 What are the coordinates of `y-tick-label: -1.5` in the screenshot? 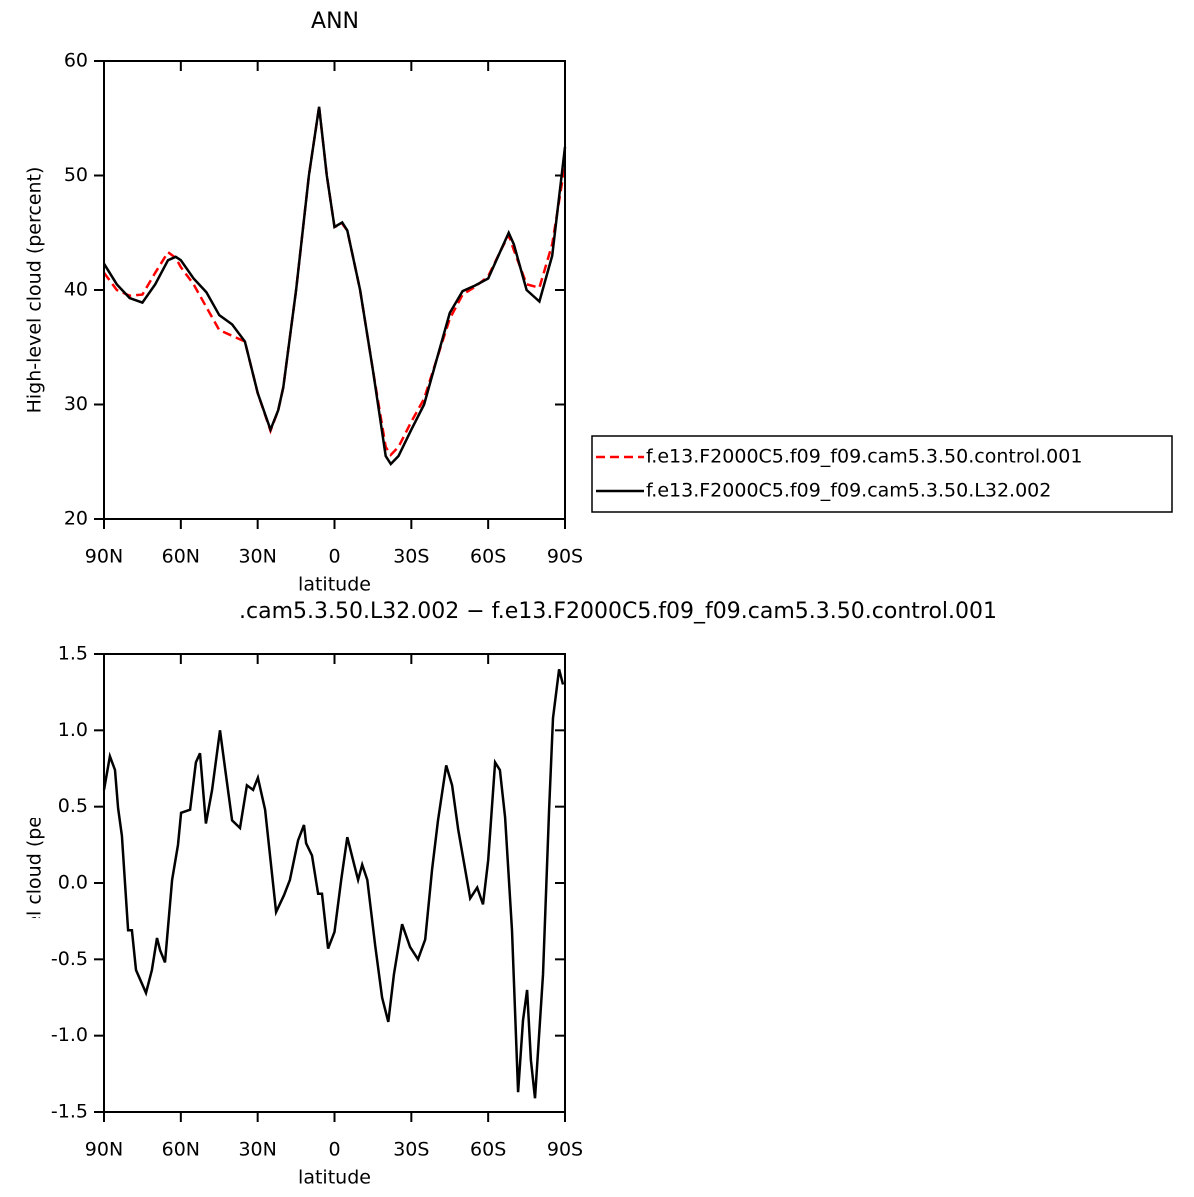 It's located at (69, 1112).